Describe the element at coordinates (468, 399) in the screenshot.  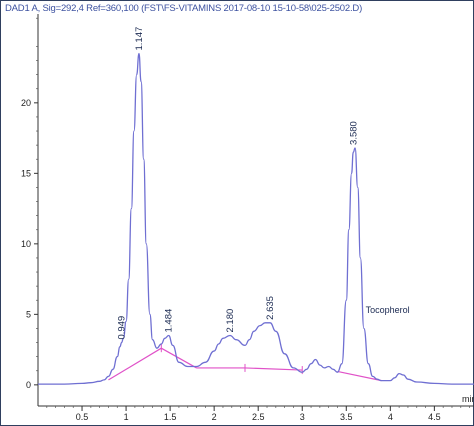
I see `x-axis-label: min` at that location.